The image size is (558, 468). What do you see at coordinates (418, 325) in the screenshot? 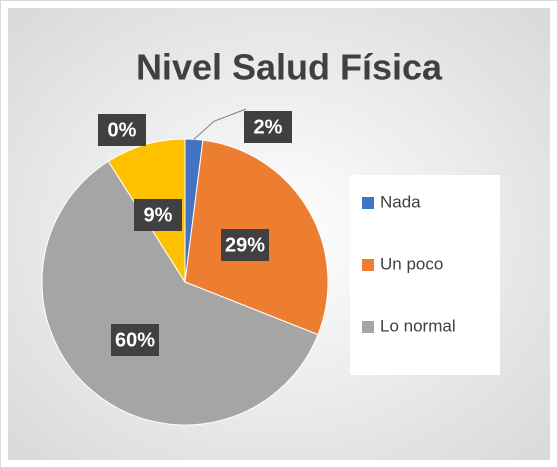
I see `legend-label: Lo normal` at bounding box center [418, 325].